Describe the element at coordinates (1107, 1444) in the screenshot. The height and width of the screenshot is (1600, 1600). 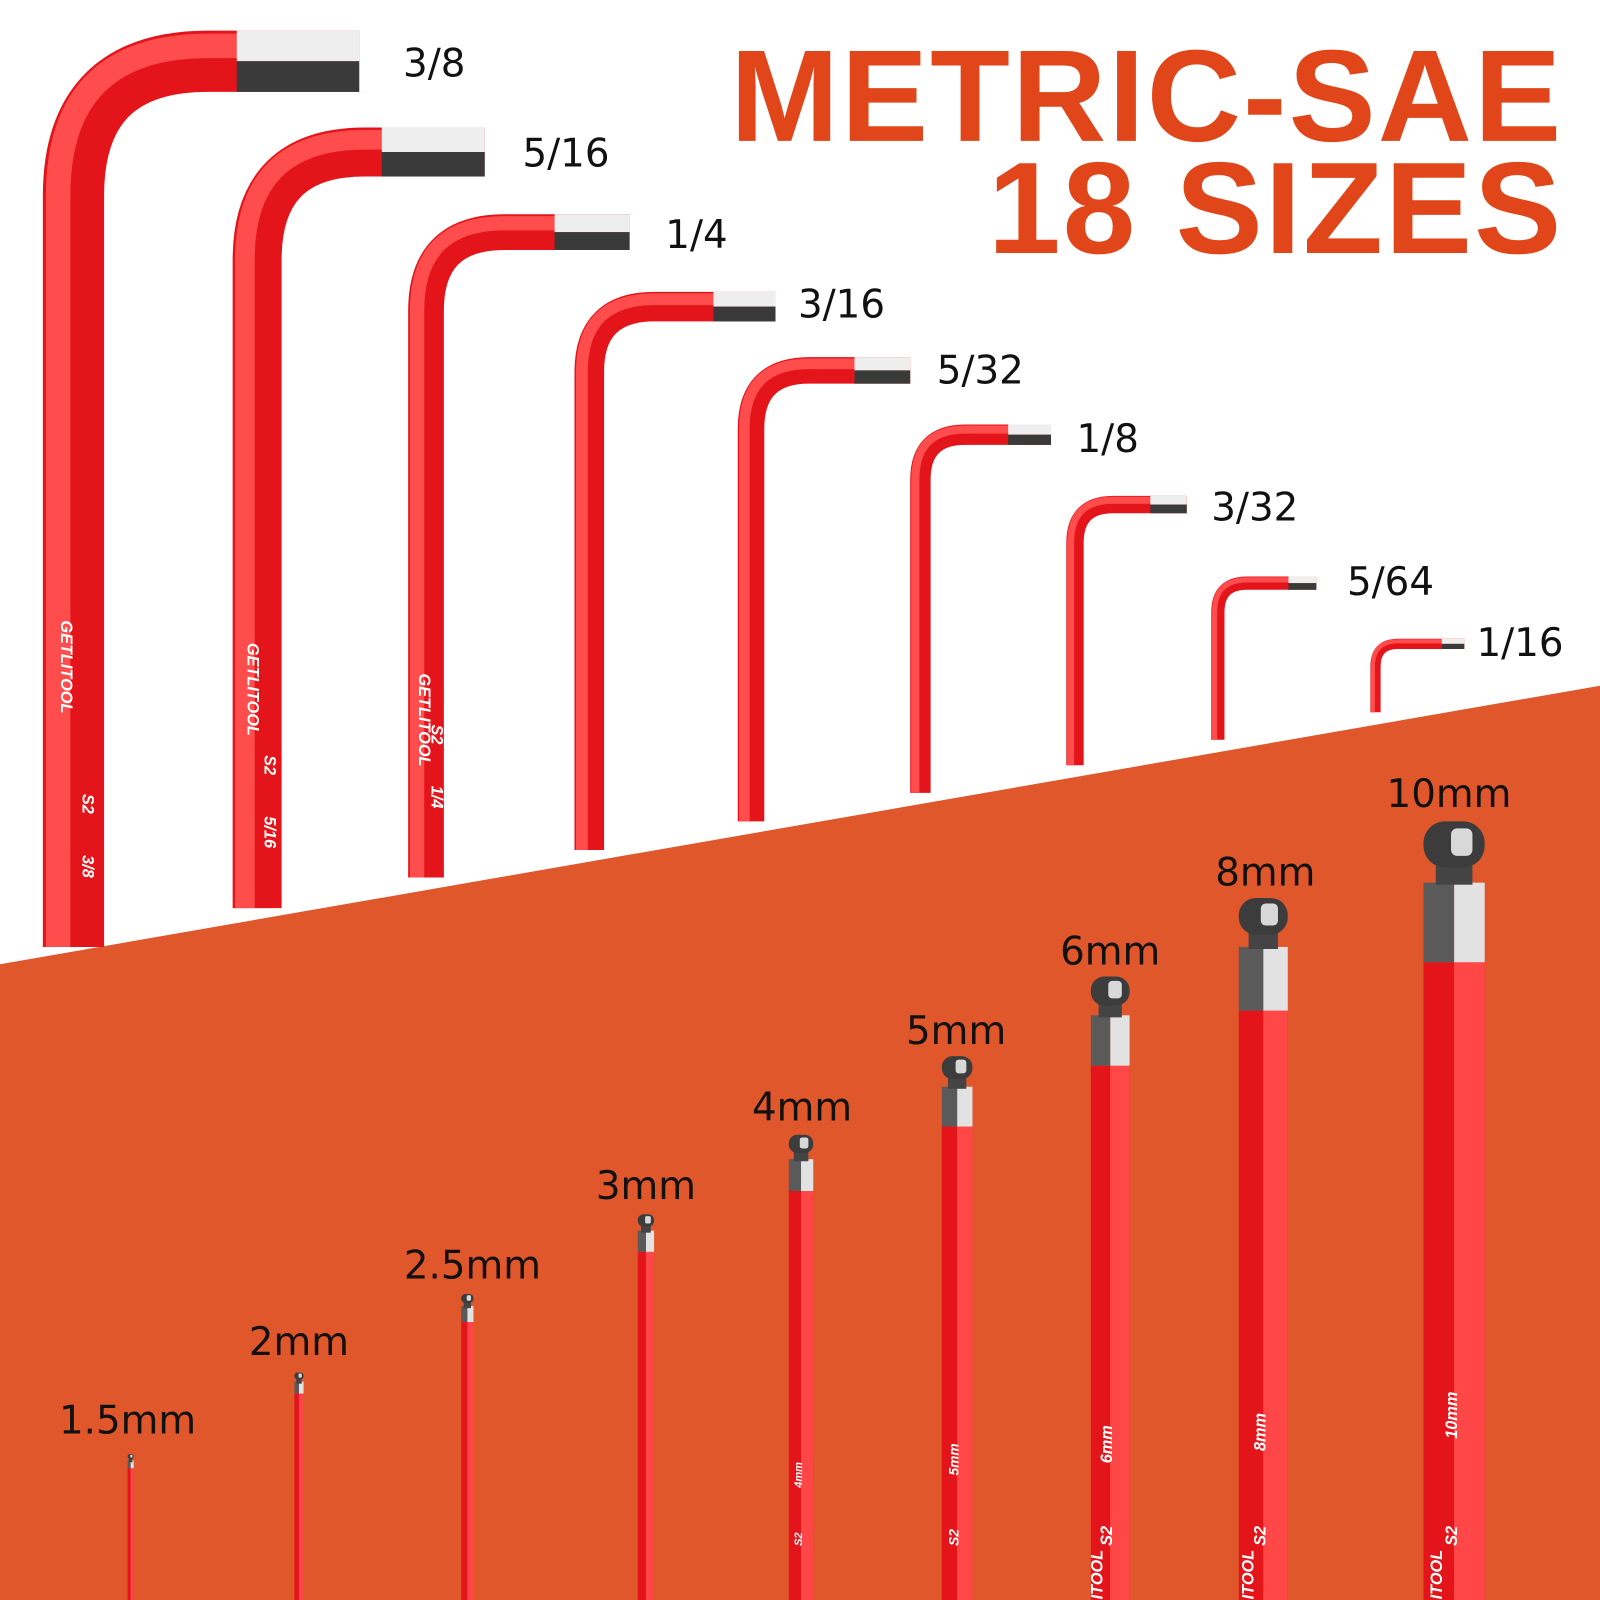
I see `size-engraving: 6mm` at that location.